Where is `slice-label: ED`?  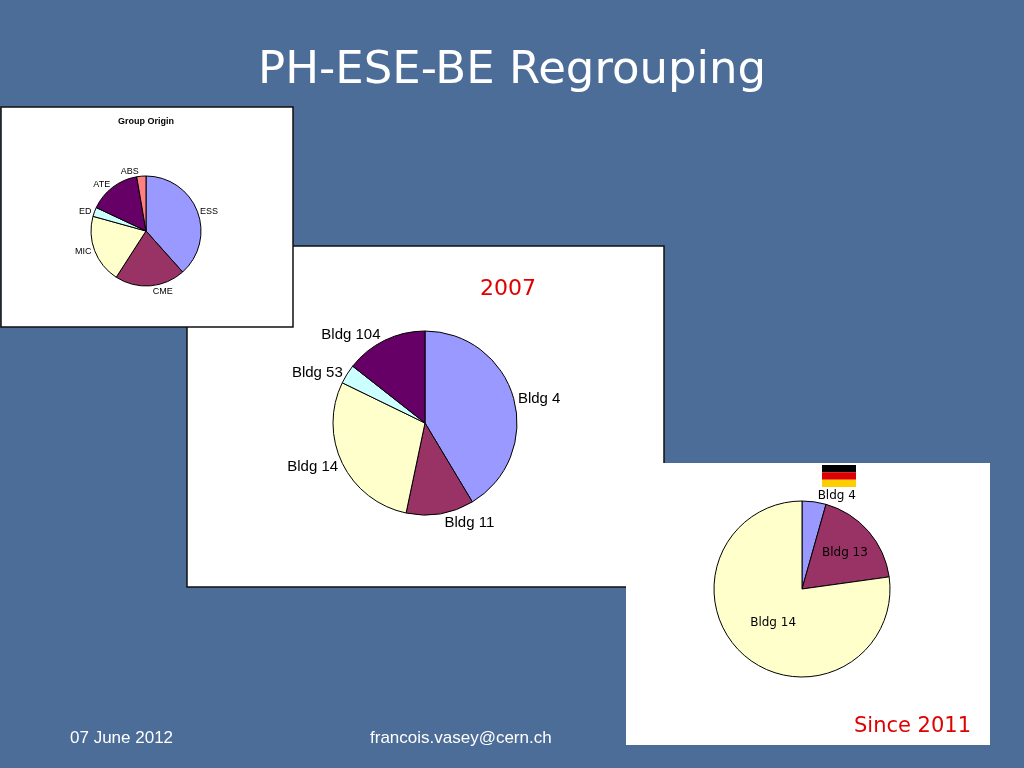
slice-label: ED is located at coordinates (85, 211).